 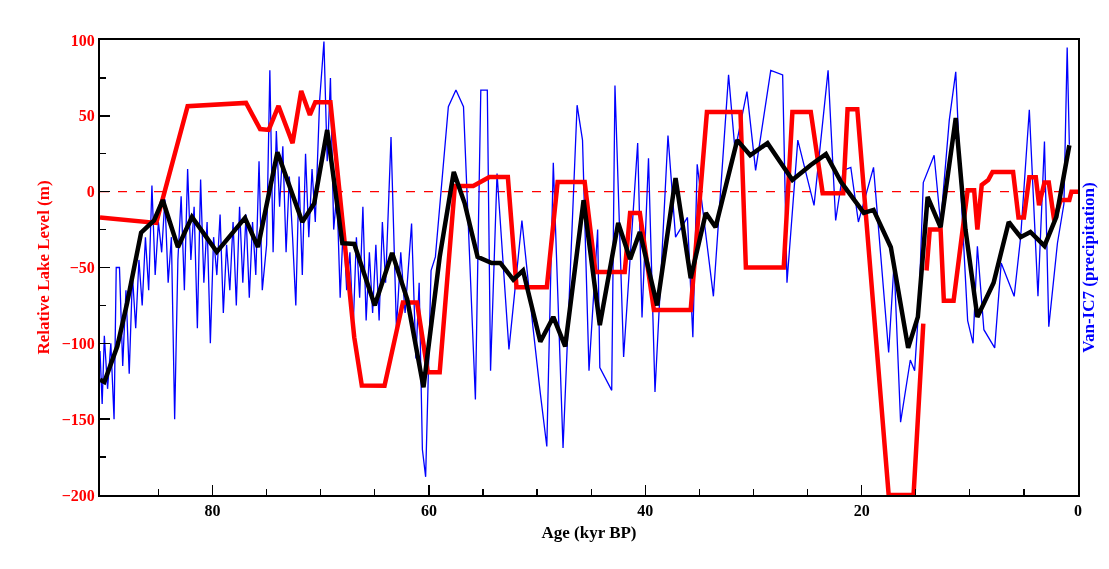 I want to click on y-tick-label: −200, so click(x=78, y=495).